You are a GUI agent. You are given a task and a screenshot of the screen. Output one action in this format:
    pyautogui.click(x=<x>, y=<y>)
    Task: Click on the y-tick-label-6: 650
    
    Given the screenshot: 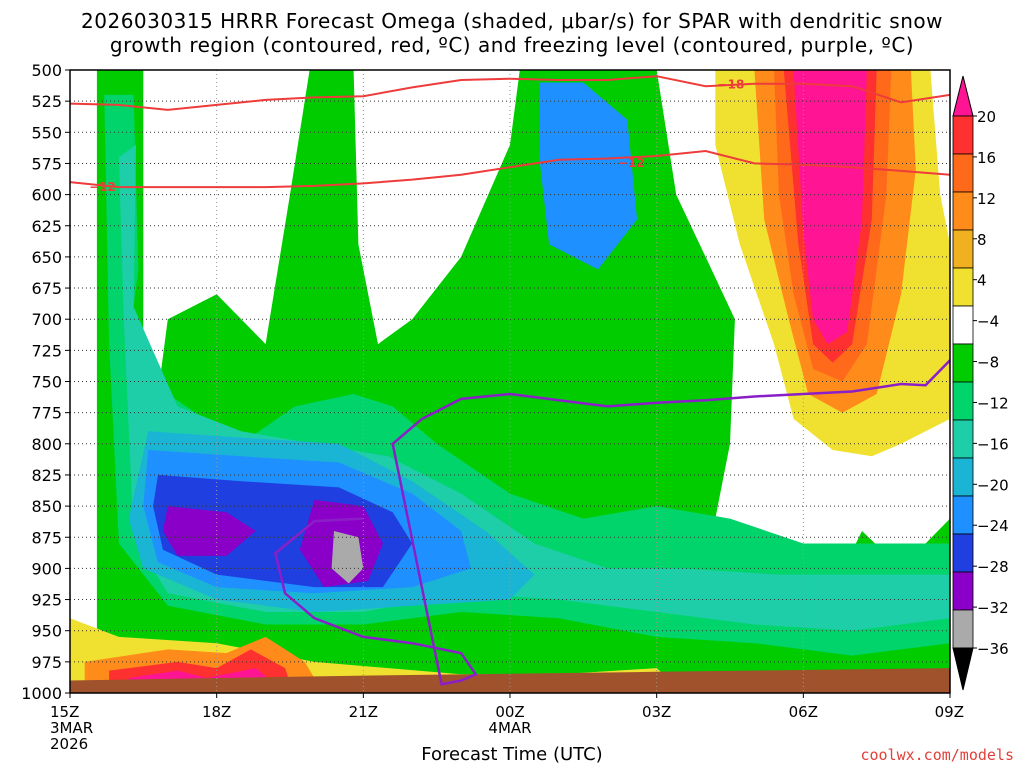 What is the action you would take?
    pyautogui.click(x=46, y=257)
    